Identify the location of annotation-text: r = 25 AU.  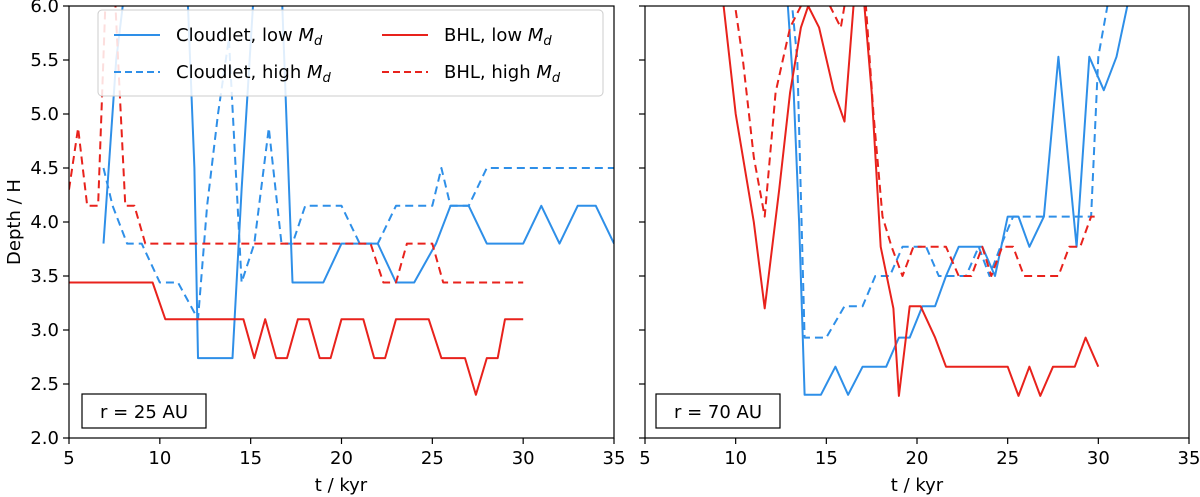
(144, 412).